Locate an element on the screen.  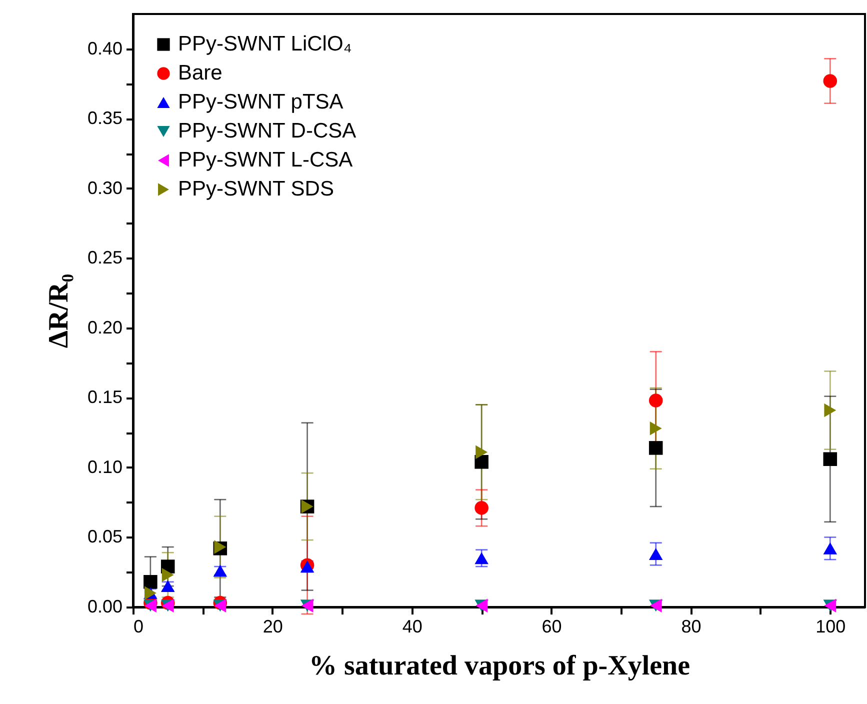
legend-label: PPy-SWNT SDS is located at coordinates (256, 189).